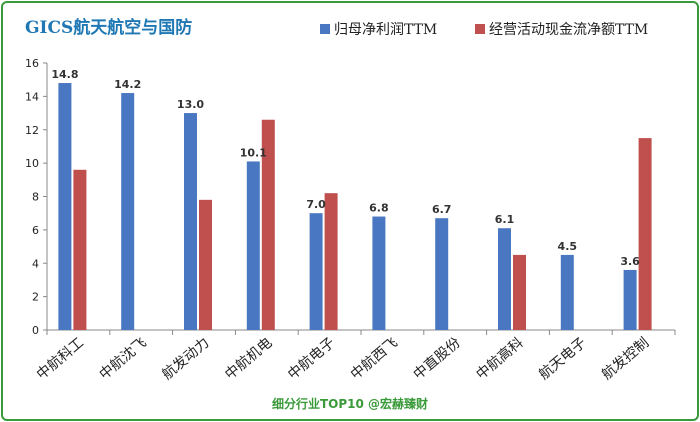 The height and width of the screenshot is (422, 700). Describe the element at coordinates (127, 84) in the screenshot. I see `data-label: 14.2` at that location.